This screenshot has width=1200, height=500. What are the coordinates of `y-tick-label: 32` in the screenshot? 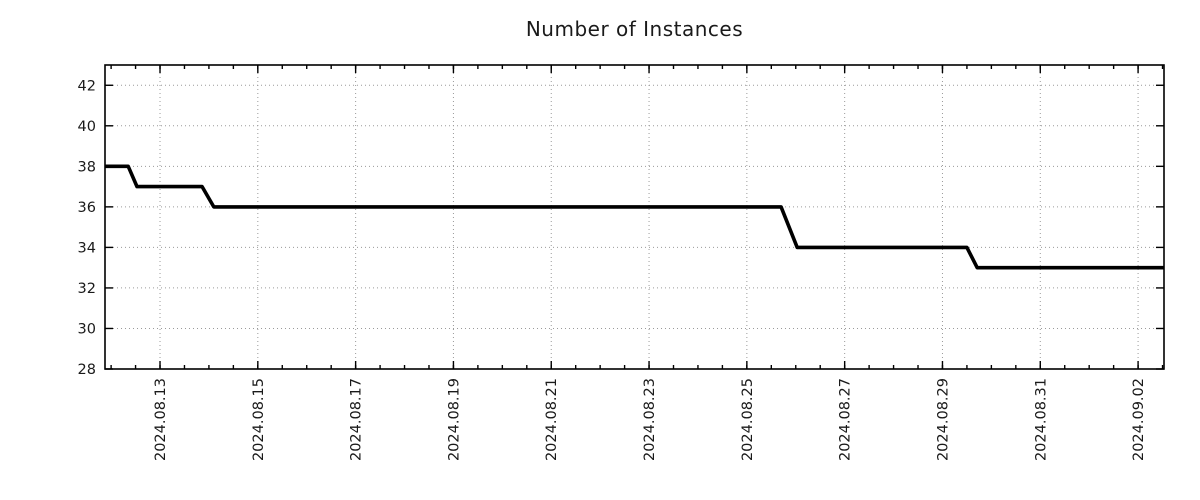 It's located at (87, 289).